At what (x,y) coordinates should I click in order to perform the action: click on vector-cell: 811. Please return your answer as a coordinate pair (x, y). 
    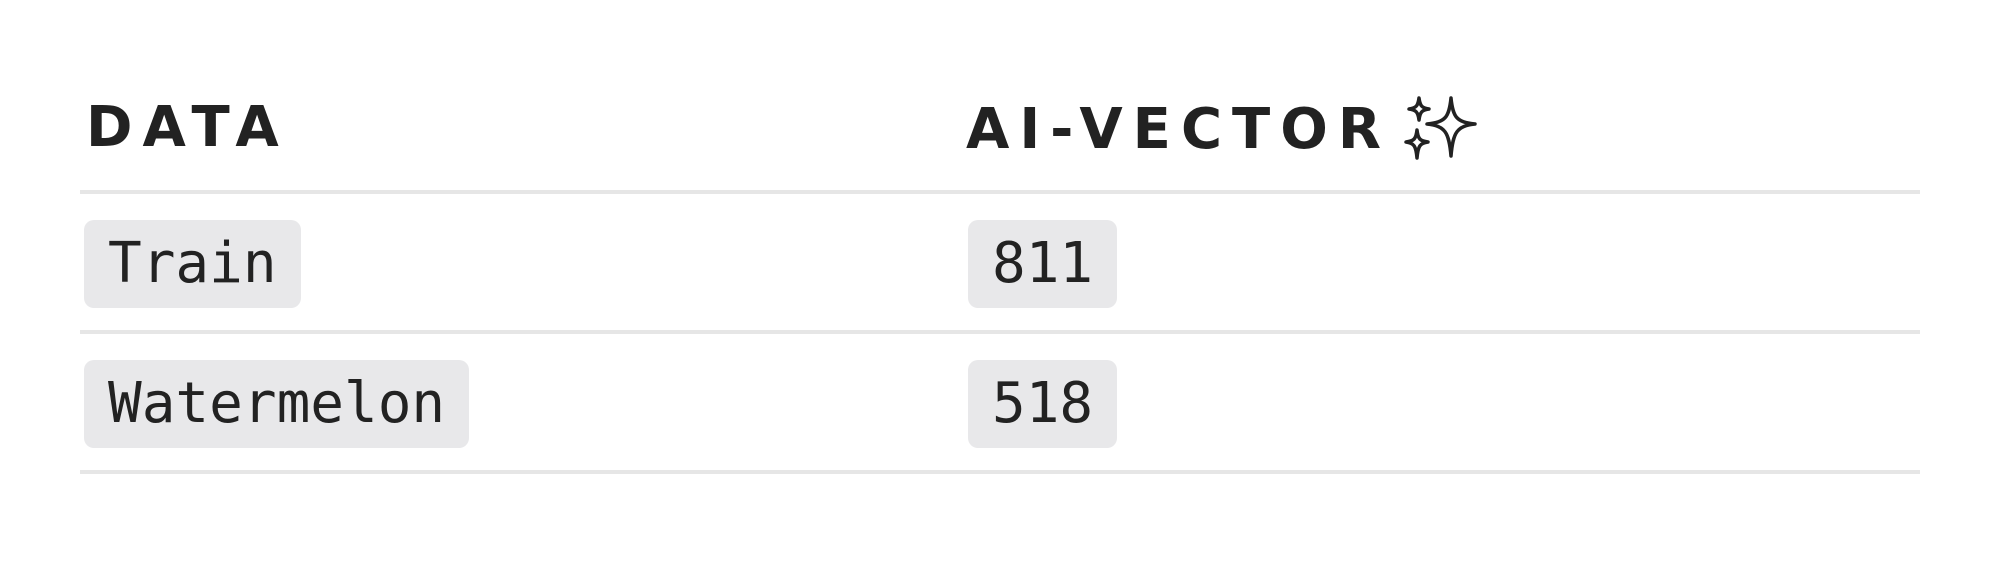
    Looking at the image, I should click on (1043, 264).